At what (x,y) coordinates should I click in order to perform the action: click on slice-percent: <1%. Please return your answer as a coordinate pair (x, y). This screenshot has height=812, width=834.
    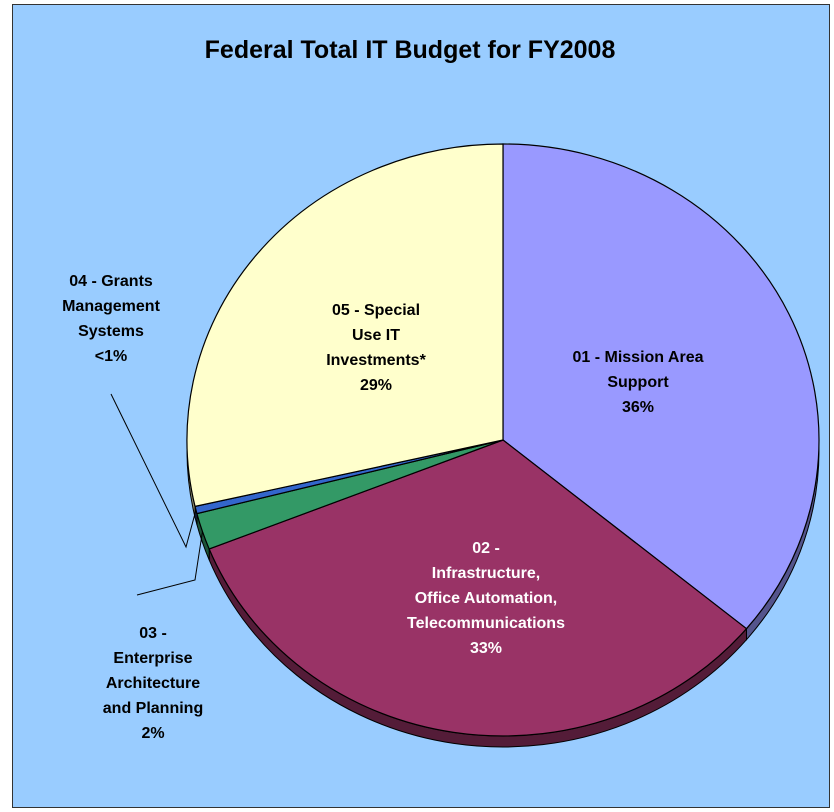
    Looking at the image, I should click on (111, 356).